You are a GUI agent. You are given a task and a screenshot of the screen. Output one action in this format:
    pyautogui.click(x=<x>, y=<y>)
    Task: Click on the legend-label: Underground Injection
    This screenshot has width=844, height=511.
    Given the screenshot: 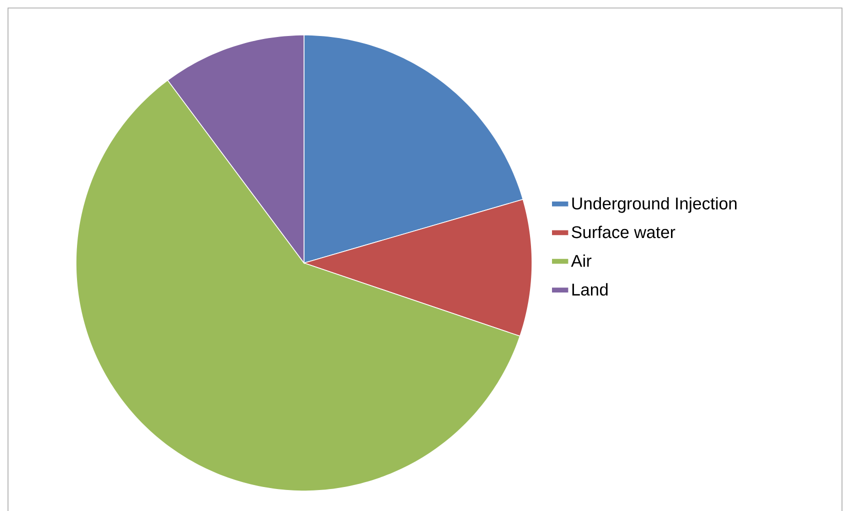 What is the action you would take?
    pyautogui.click(x=654, y=204)
    